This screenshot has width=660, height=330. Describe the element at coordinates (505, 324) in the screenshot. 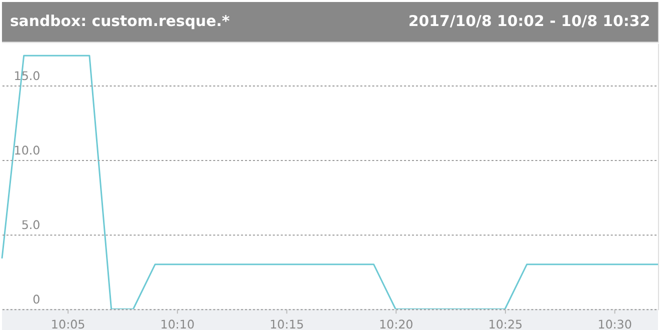

I see `x-tick-label: 10:25` at that location.